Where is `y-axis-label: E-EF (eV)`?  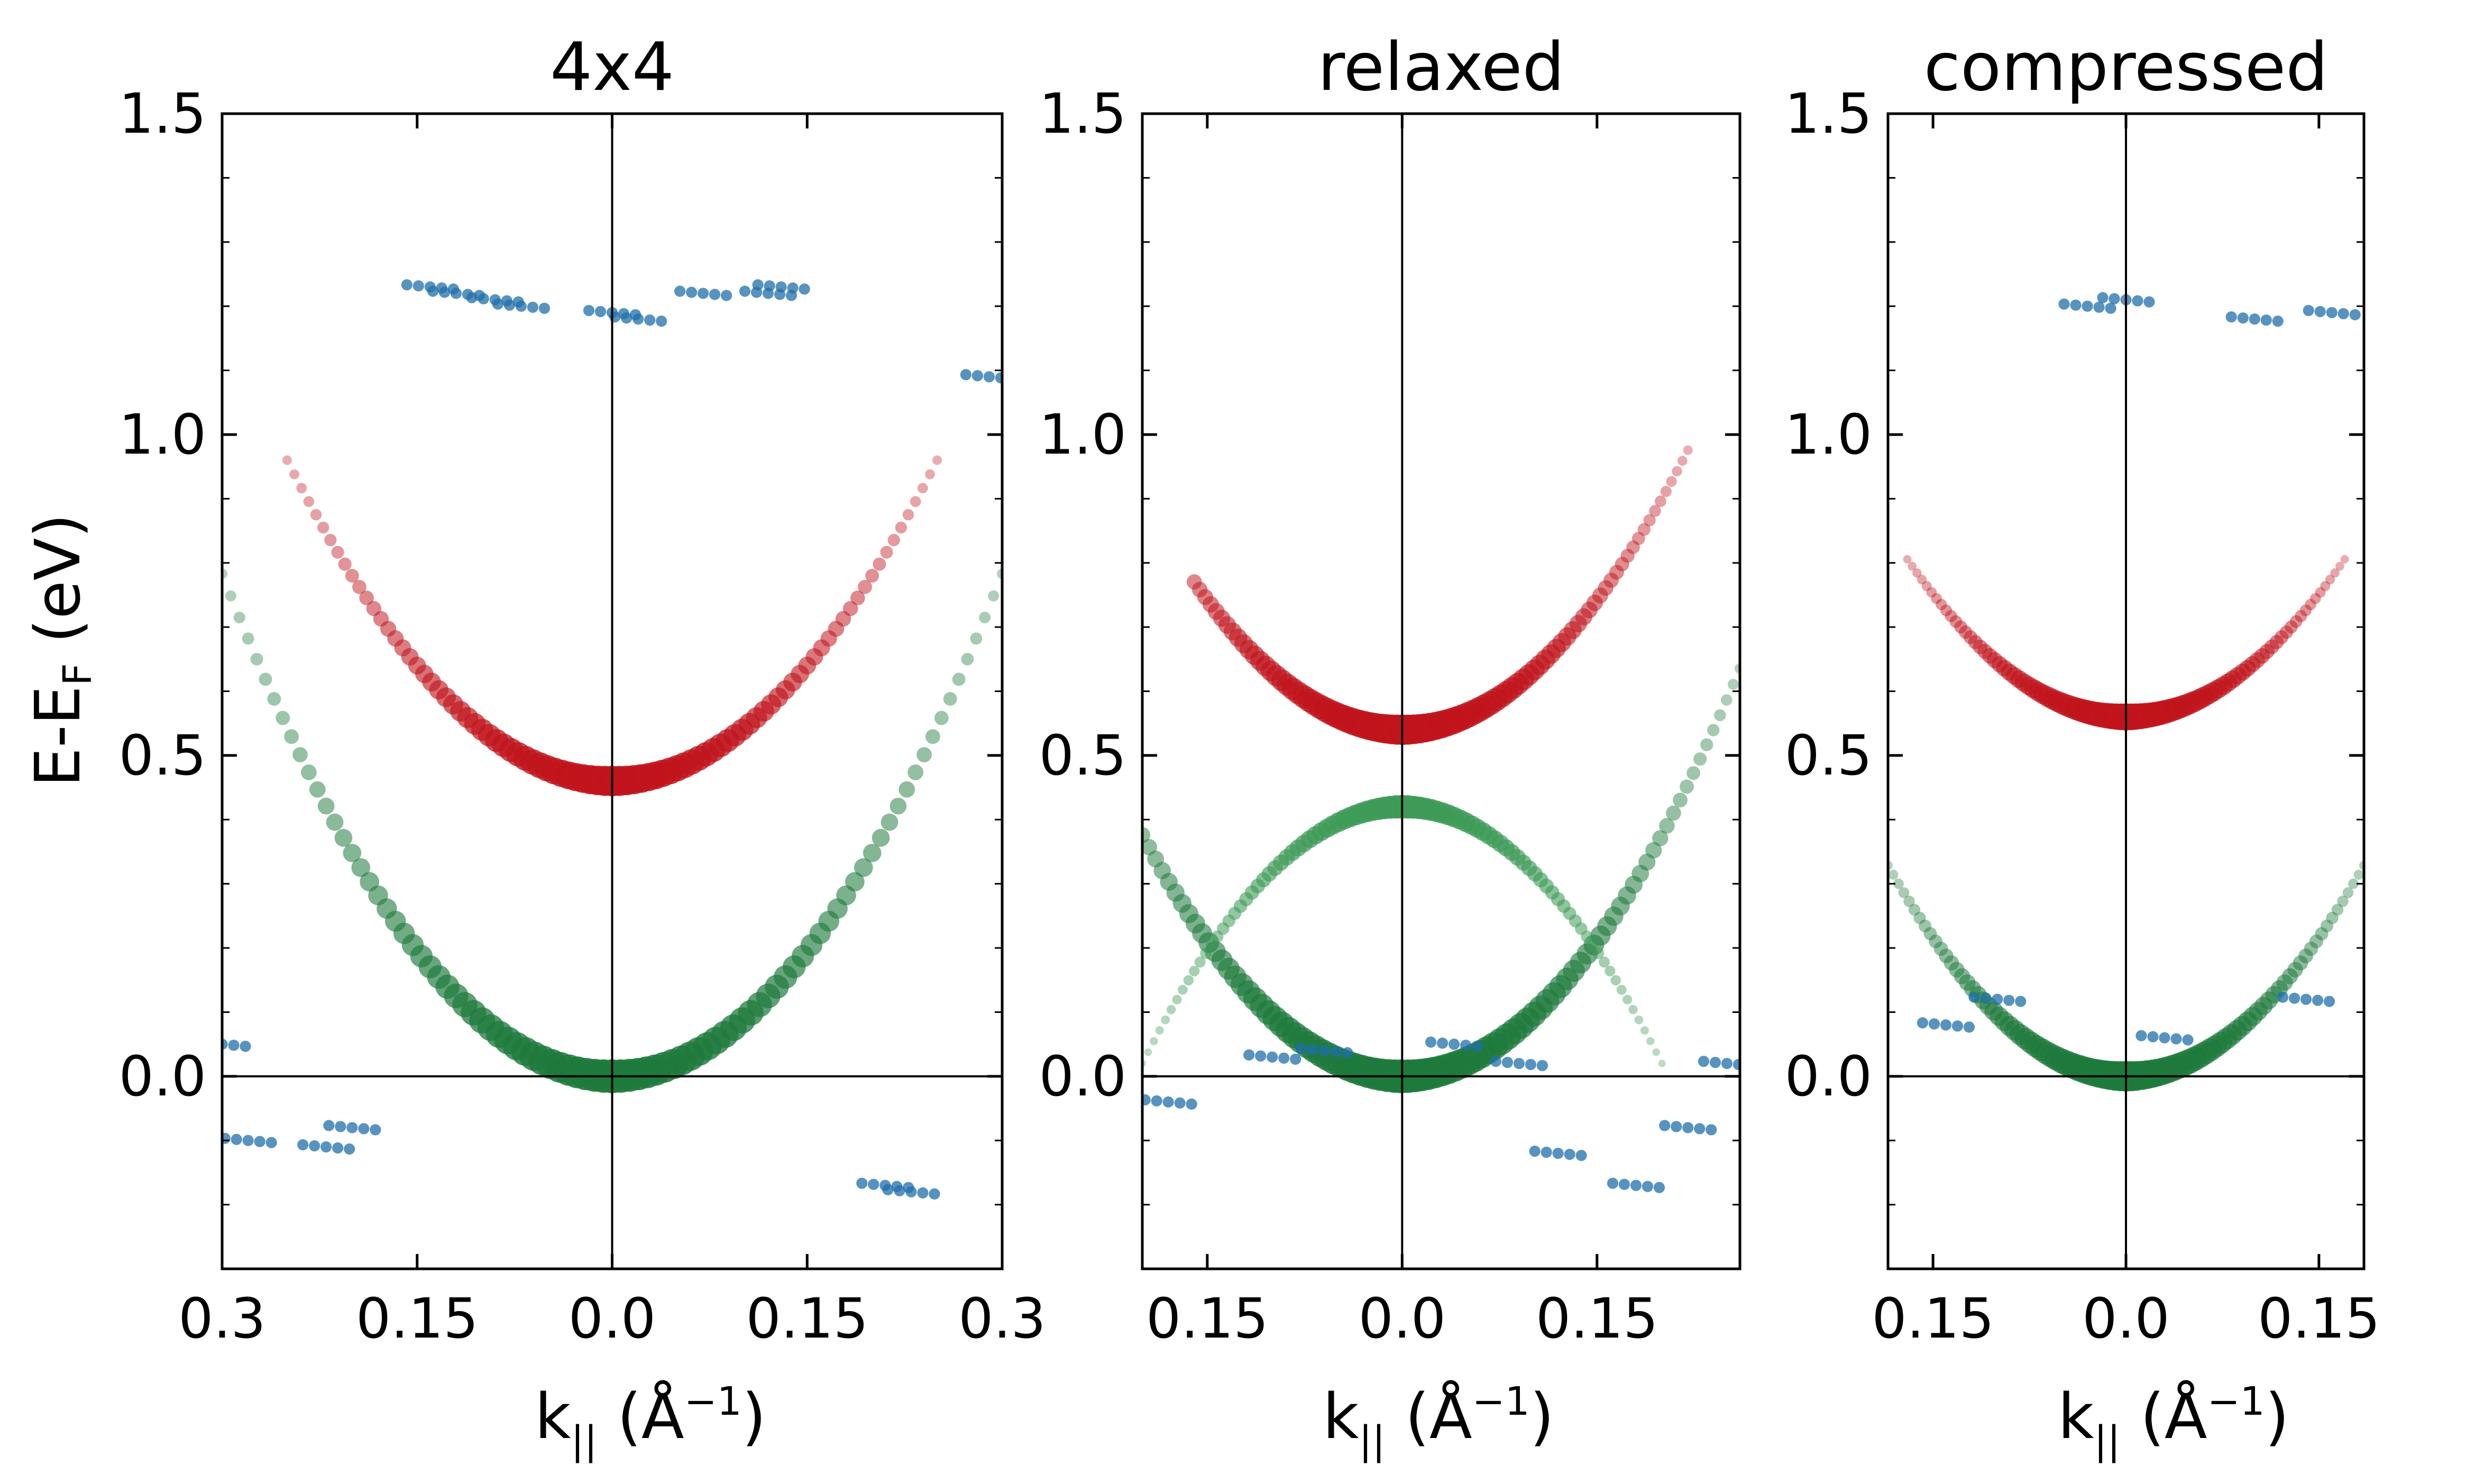 y-axis-label: E-EF (eV) is located at coordinates (60, 650).